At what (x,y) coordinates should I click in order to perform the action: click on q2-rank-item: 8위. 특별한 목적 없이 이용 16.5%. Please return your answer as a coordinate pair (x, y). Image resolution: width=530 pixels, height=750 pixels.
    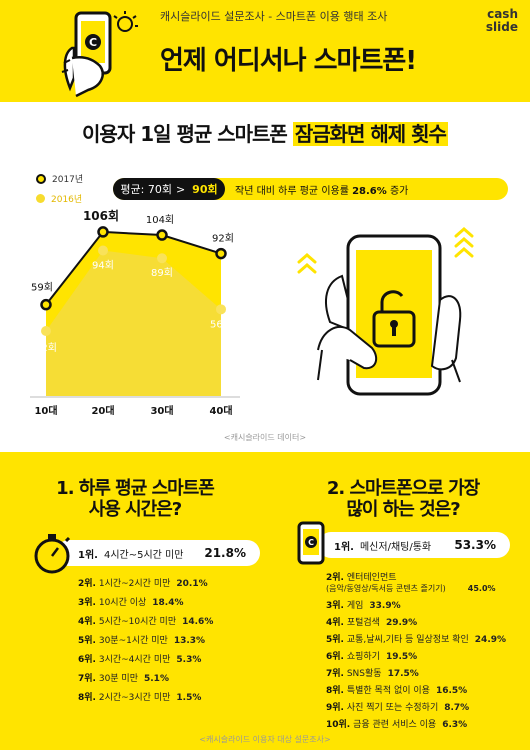
    Looking at the image, I should click on (396, 689).